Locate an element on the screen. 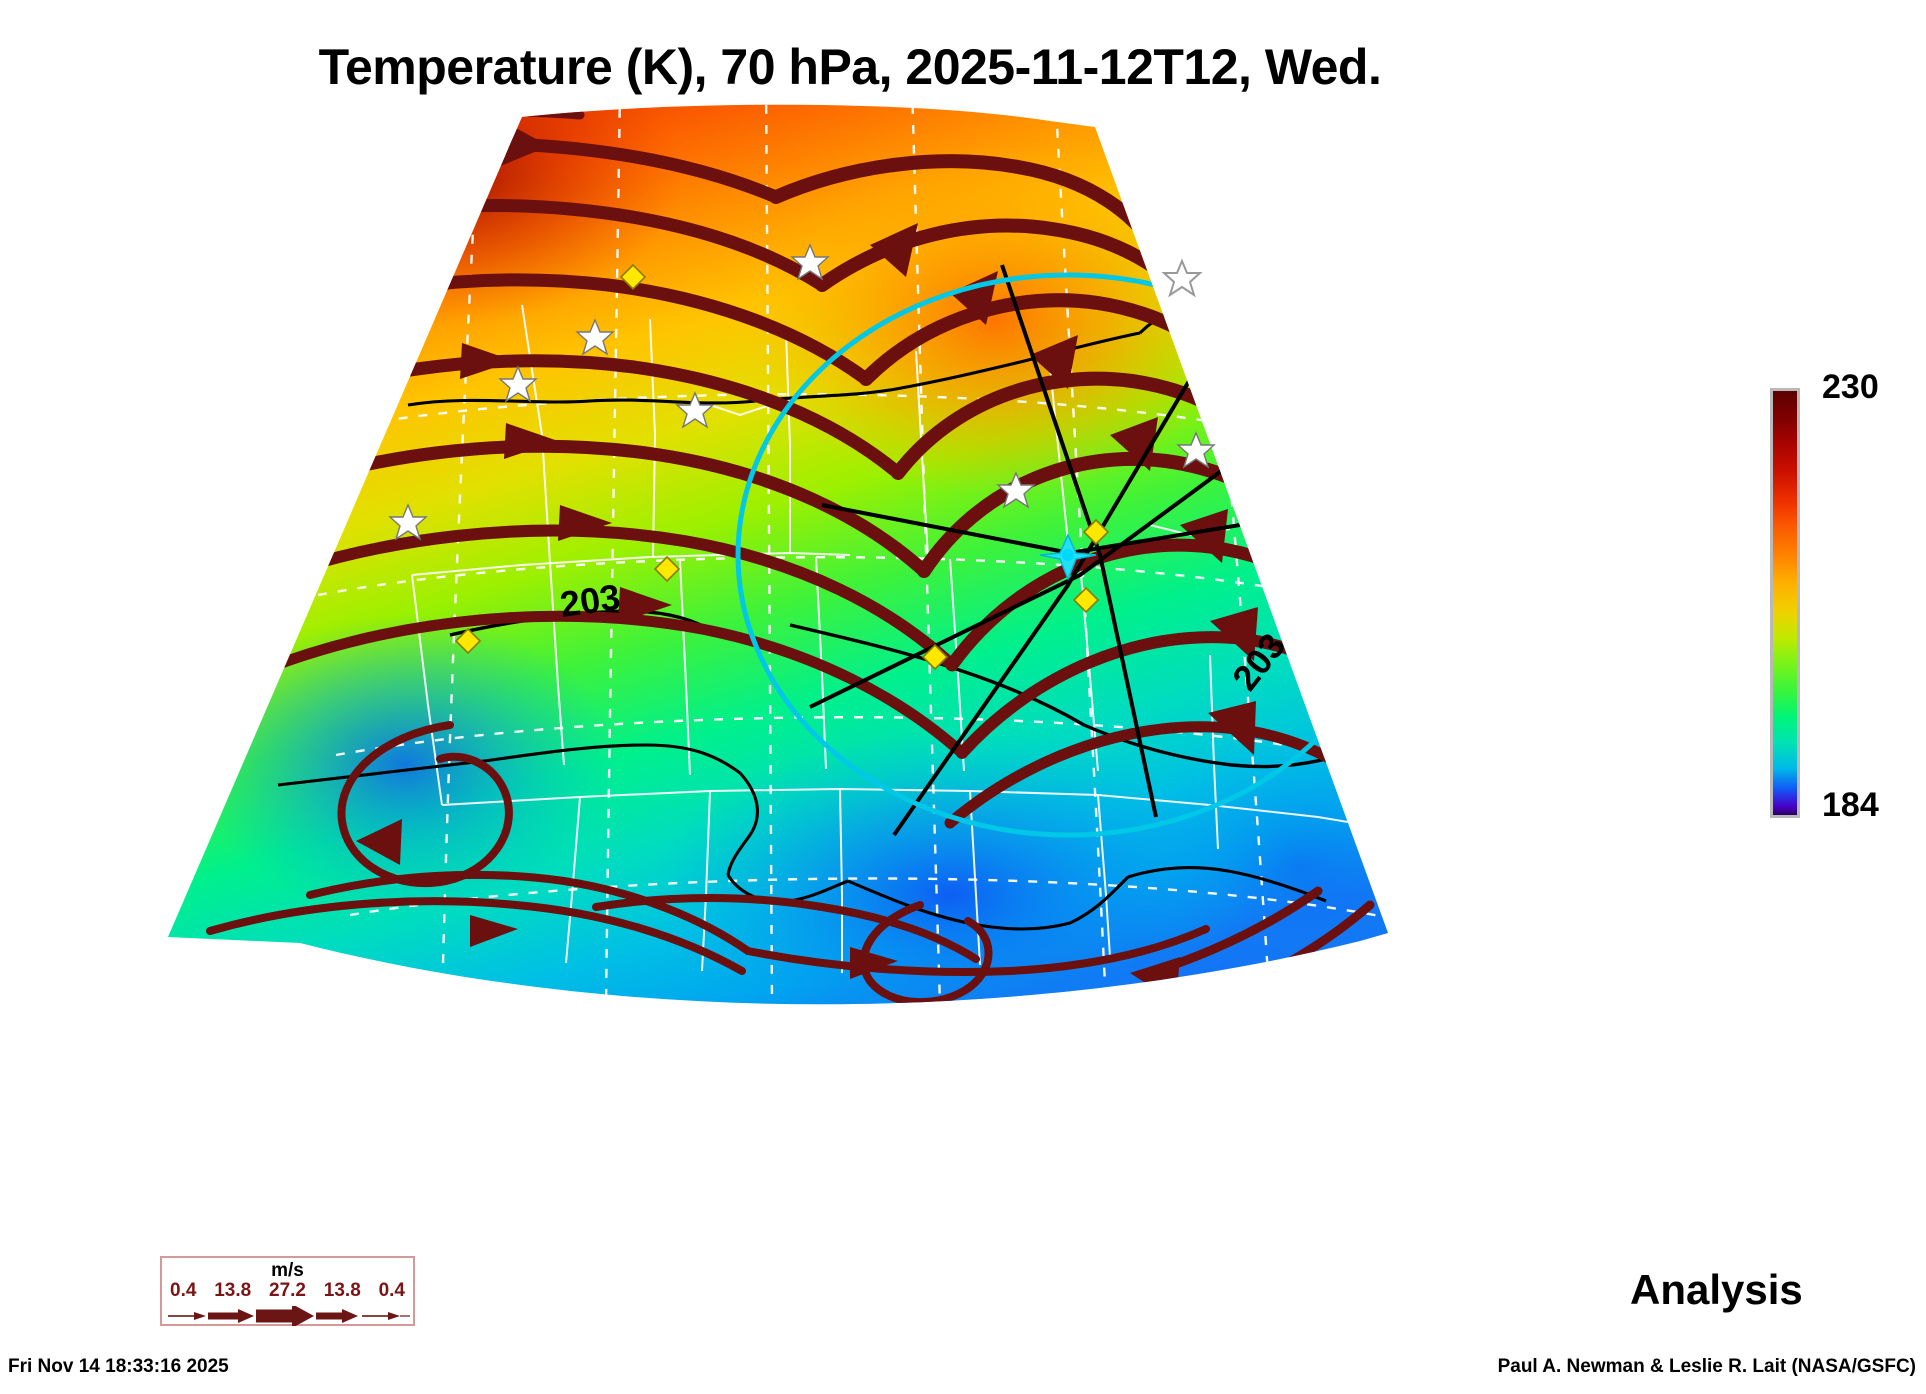 This screenshot has height=1394, width=1926. cold-region-southeast is located at coordinates (1249, 865).